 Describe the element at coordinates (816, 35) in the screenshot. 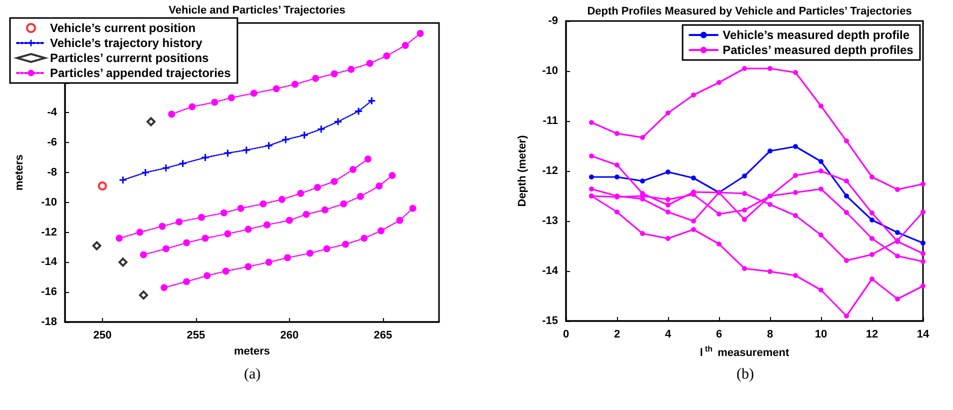

I see `legend-label: Vehicle’s measured depth profile` at that location.